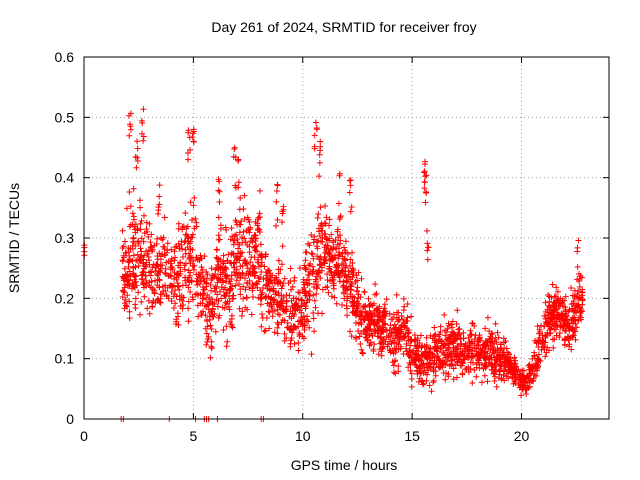 Image resolution: width=640 pixels, height=480 pixels. Describe the element at coordinates (303, 436) in the screenshot. I see `x-tick-label: 10` at that location.